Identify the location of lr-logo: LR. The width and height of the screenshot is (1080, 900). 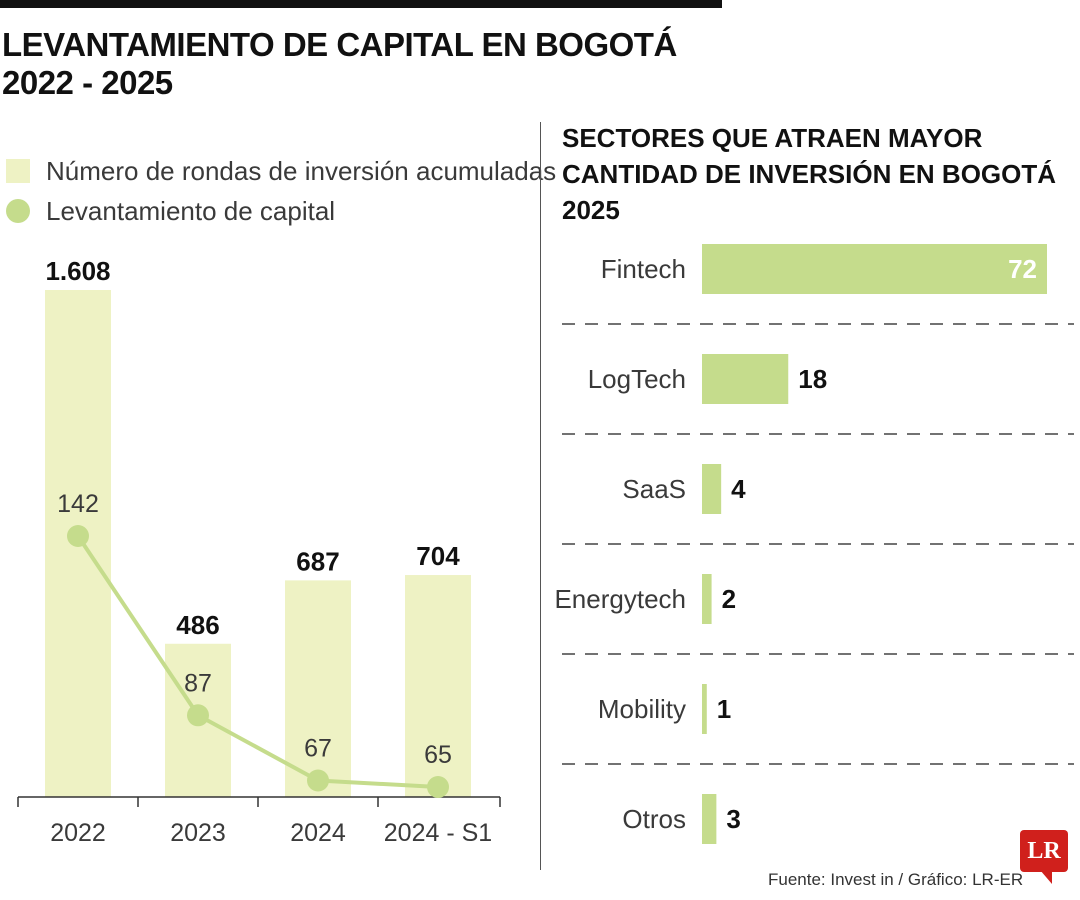
(1044, 851).